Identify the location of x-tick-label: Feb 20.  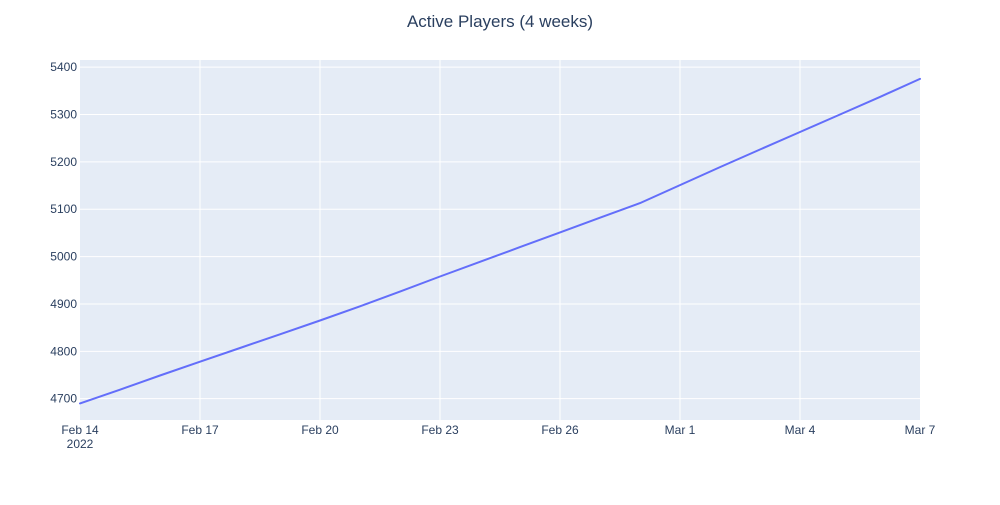
(320, 430).